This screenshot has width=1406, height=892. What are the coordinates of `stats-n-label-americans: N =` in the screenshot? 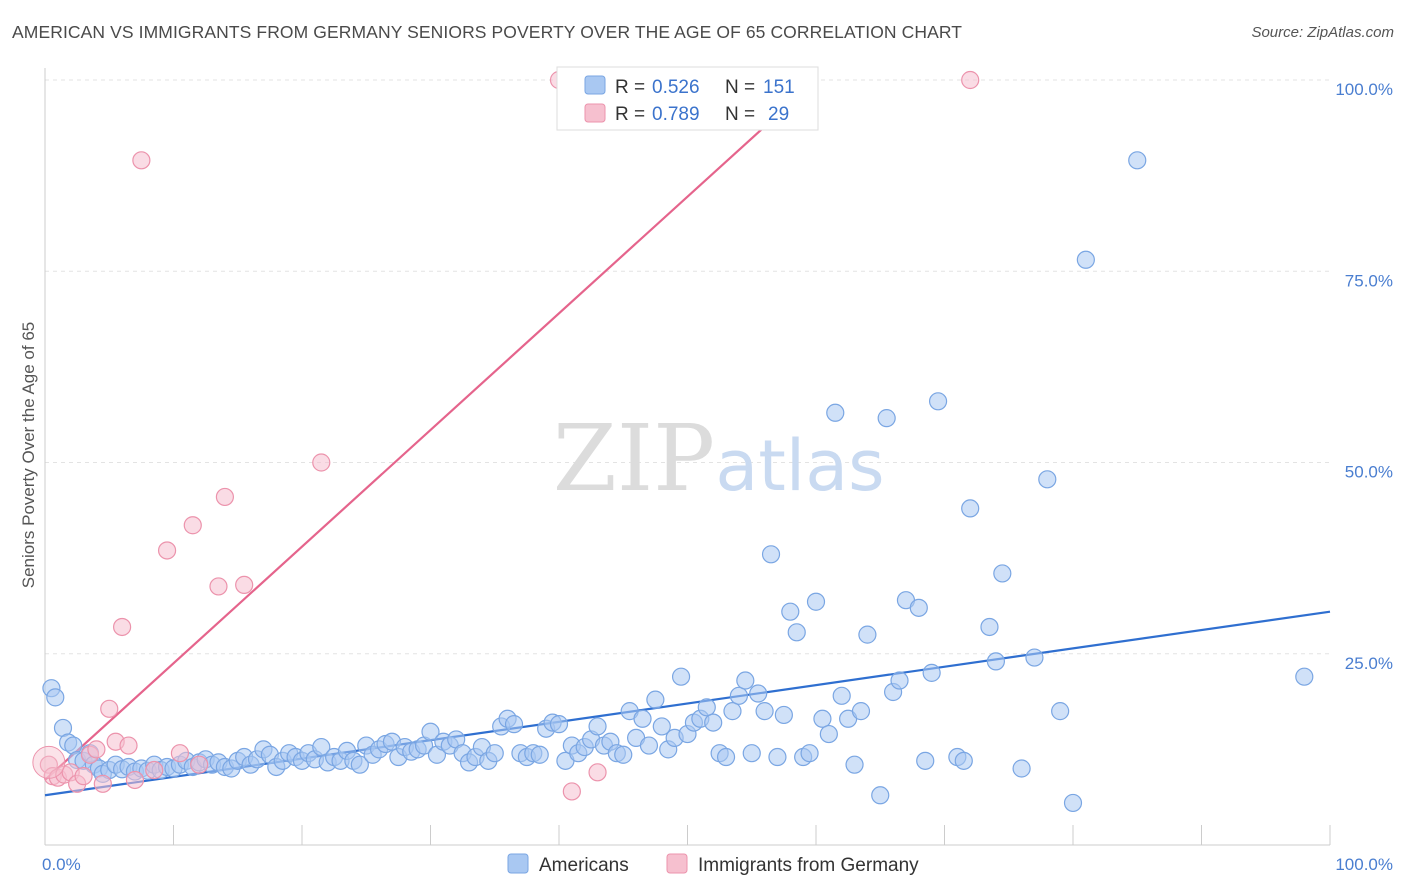 It's located at (740, 87).